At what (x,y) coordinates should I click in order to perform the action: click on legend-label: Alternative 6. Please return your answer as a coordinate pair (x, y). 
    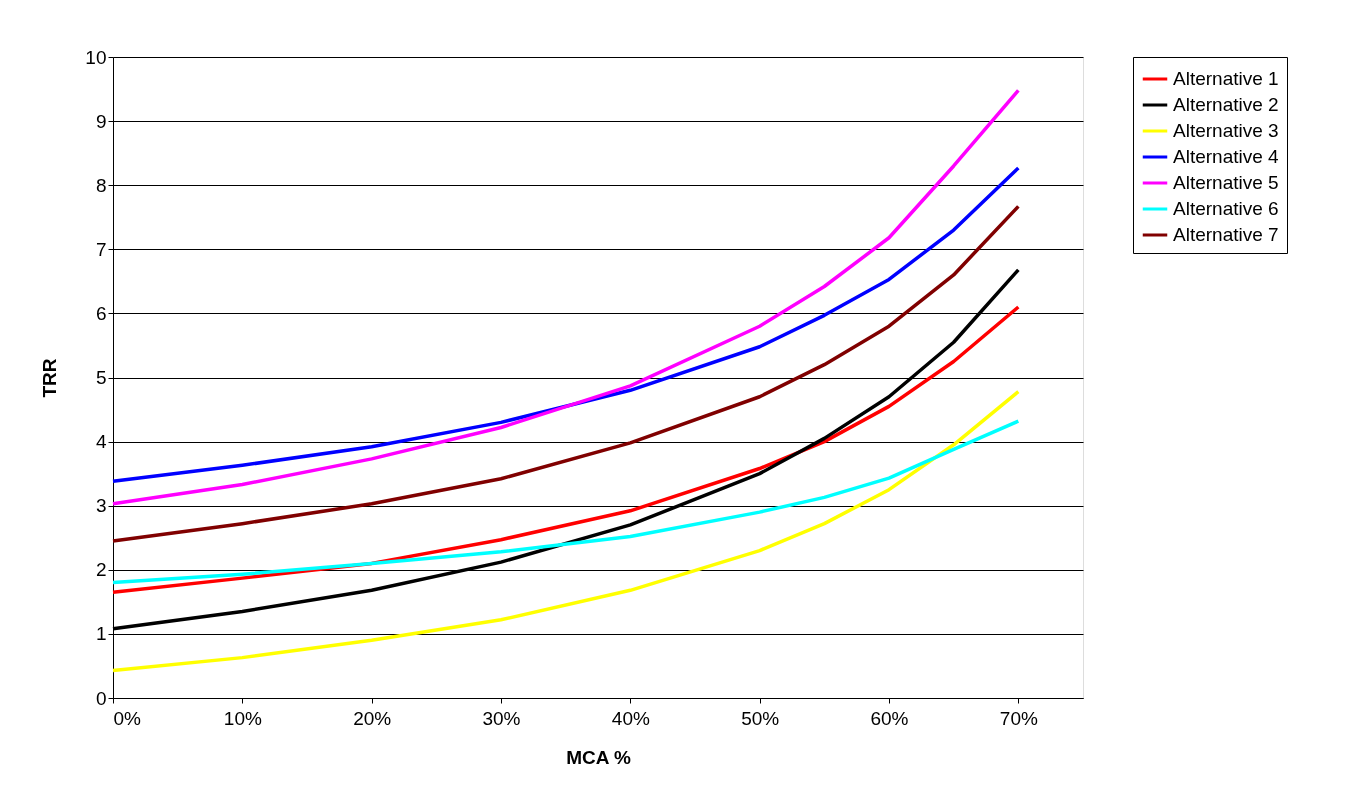
    Looking at the image, I should click on (1226, 208).